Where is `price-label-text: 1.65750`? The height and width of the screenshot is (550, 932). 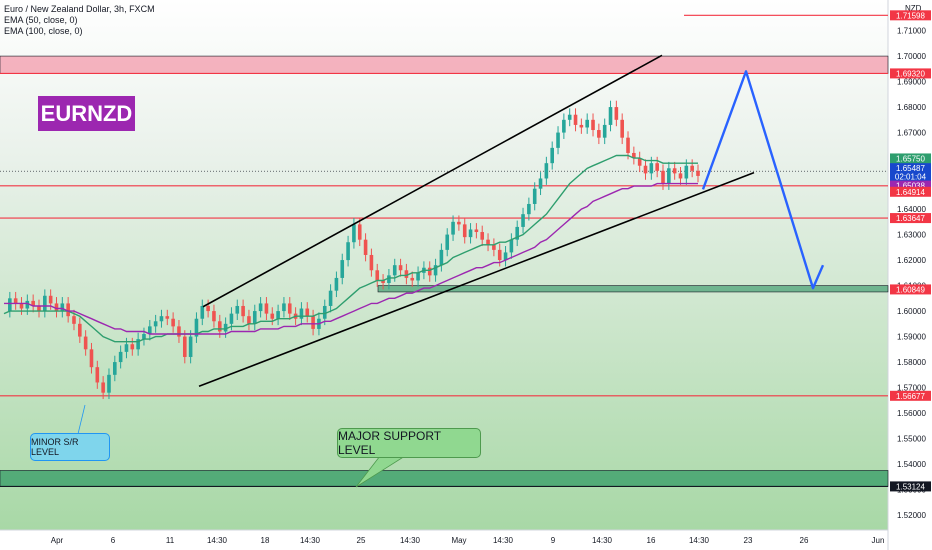 price-label-text: 1.65750 is located at coordinates (910, 158).